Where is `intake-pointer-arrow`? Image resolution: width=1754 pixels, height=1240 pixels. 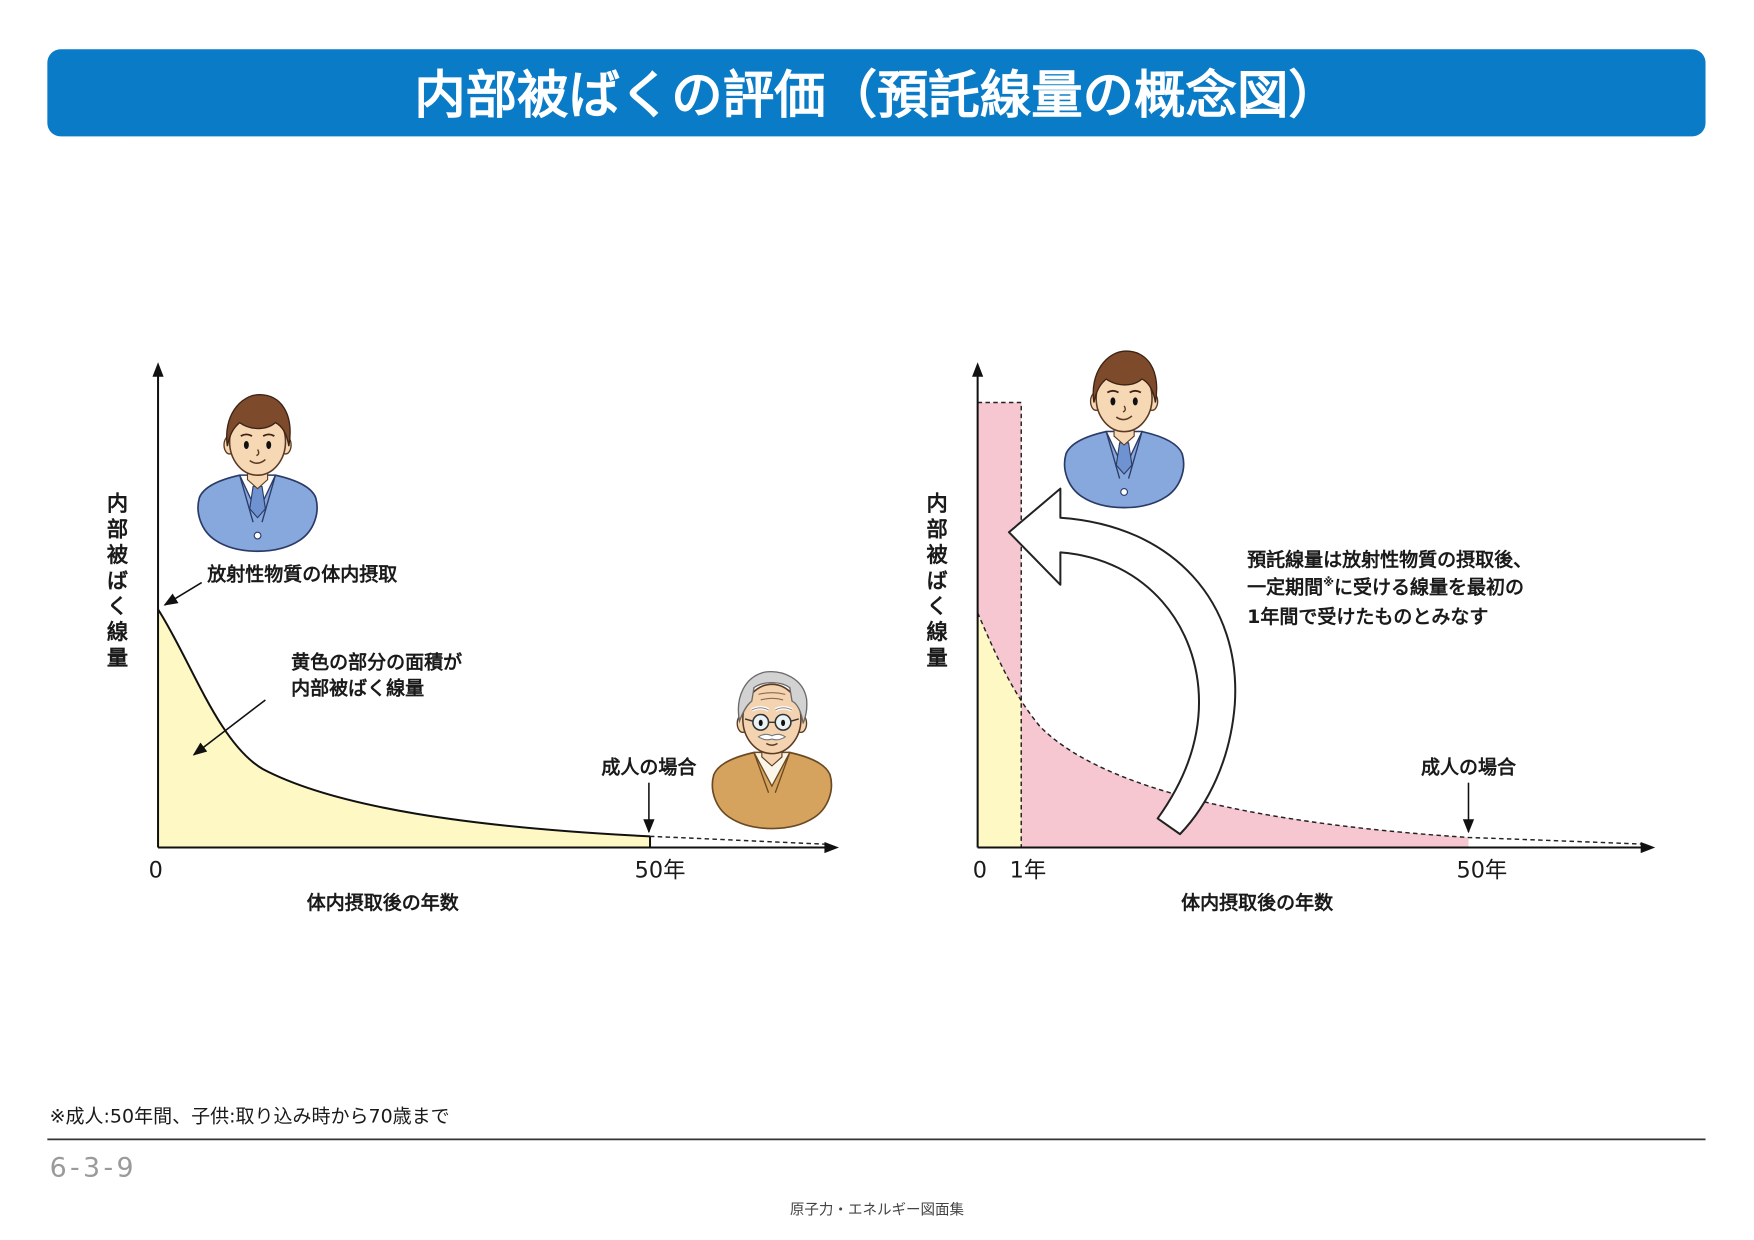
intake-pointer-arrow is located at coordinates (183, 593).